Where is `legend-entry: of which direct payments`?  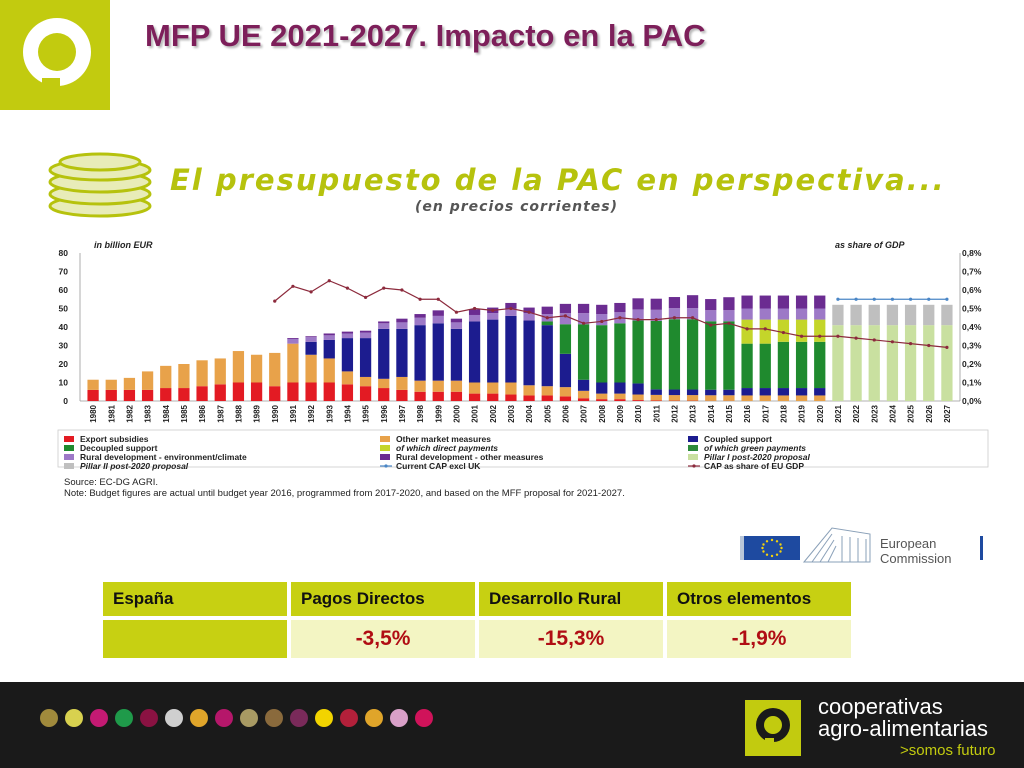 legend-entry: of which direct payments is located at coordinates (447, 448).